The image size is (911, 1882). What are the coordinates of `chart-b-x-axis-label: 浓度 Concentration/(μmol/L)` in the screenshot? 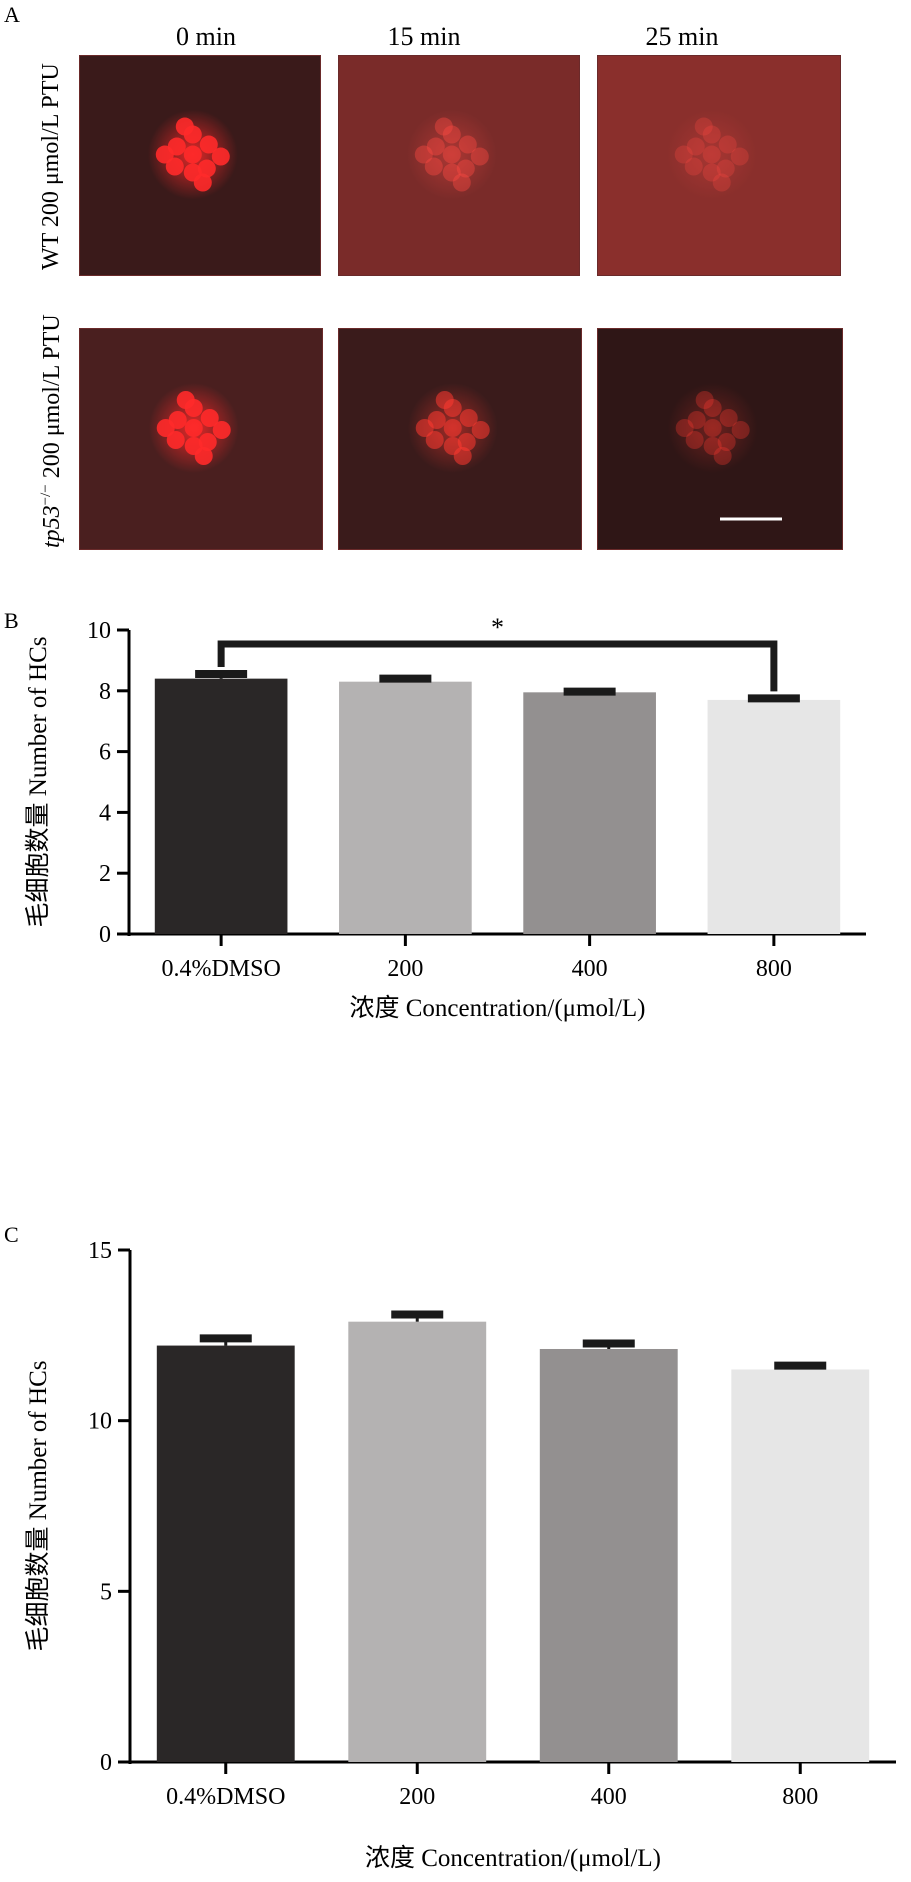 It's located at (498, 1008).